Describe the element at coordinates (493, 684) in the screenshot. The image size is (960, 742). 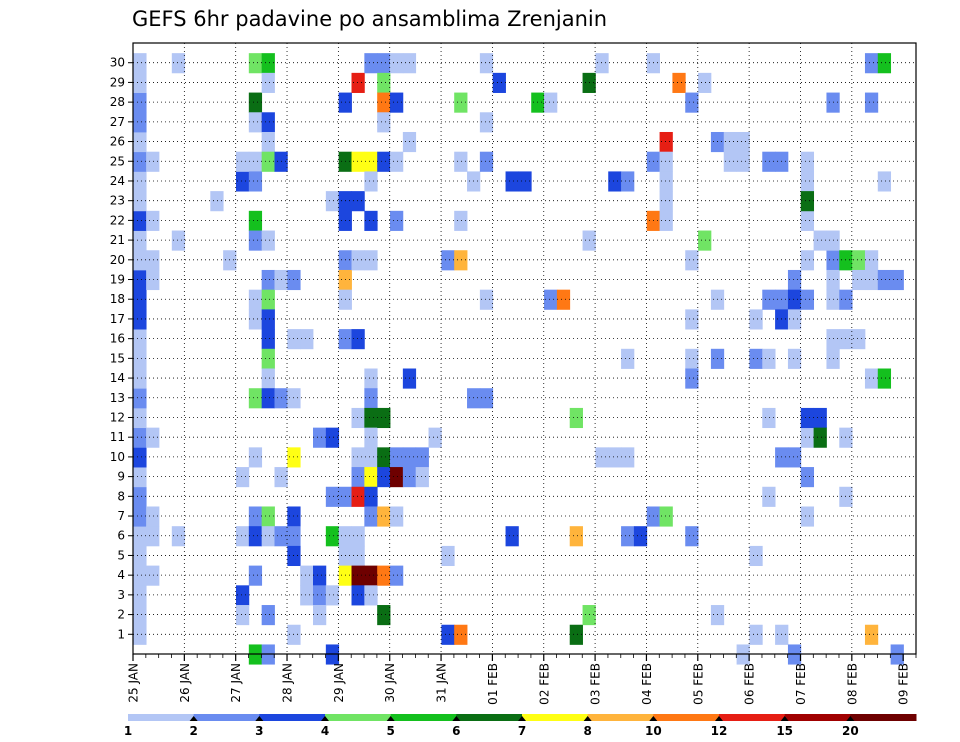
I see `x-tick-label: 01 FEB` at that location.